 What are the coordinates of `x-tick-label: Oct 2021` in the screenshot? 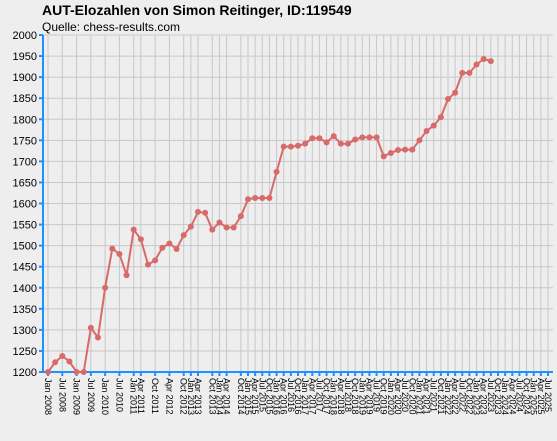 It's located at (441, 396).